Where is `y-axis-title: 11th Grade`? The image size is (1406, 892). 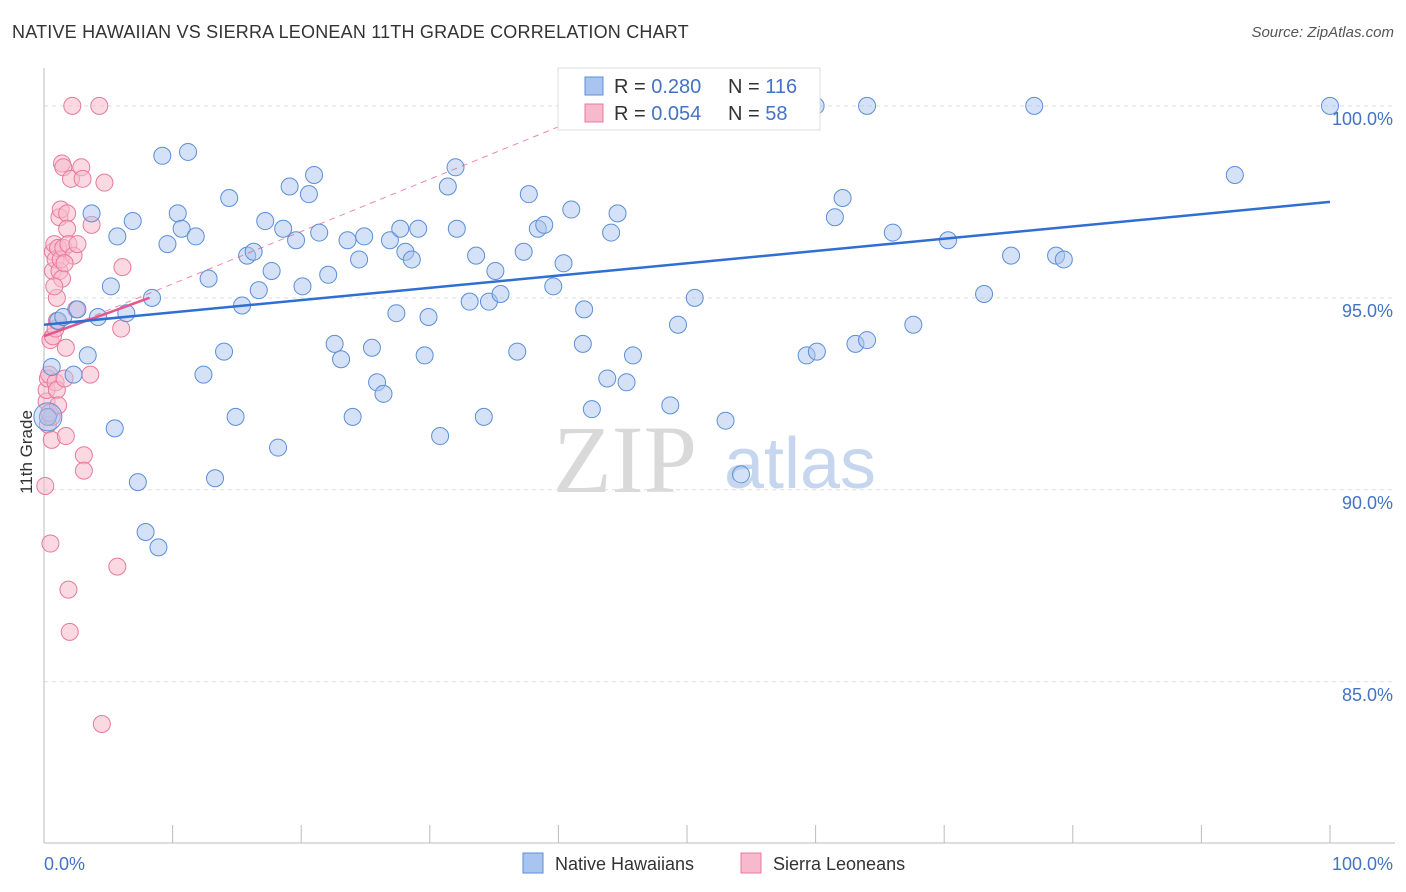 y-axis-title: 11th Grade is located at coordinates (26, 452).